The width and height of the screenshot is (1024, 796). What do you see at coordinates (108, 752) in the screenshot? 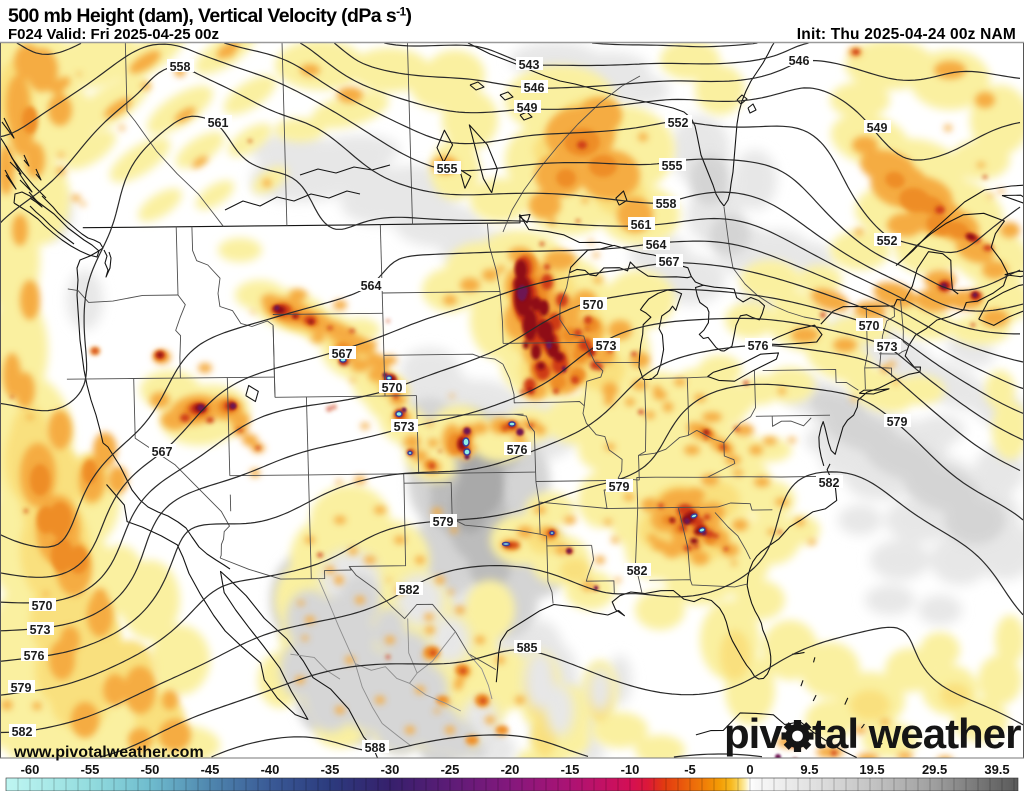
I see `svg-text: www.pivotalweather.com` at bounding box center [108, 752].